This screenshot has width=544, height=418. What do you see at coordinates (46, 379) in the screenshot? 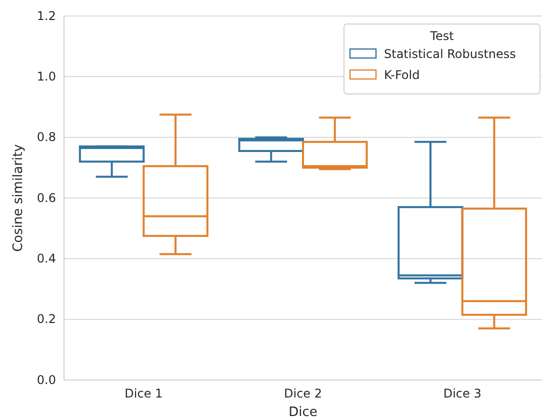
I see `y-tick-label: 0.0` at bounding box center [46, 379].